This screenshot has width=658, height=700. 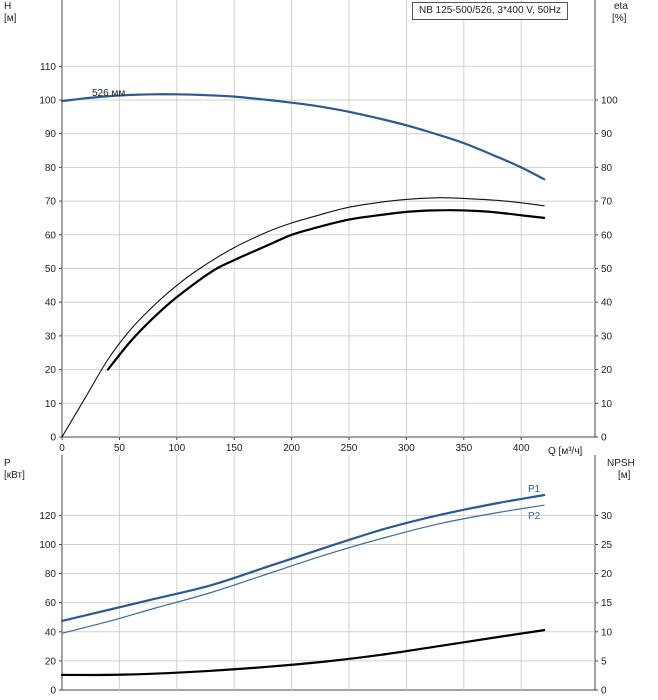 What do you see at coordinates (607, 202) in the screenshot?
I see `right-tick-label: 70` at bounding box center [607, 202].